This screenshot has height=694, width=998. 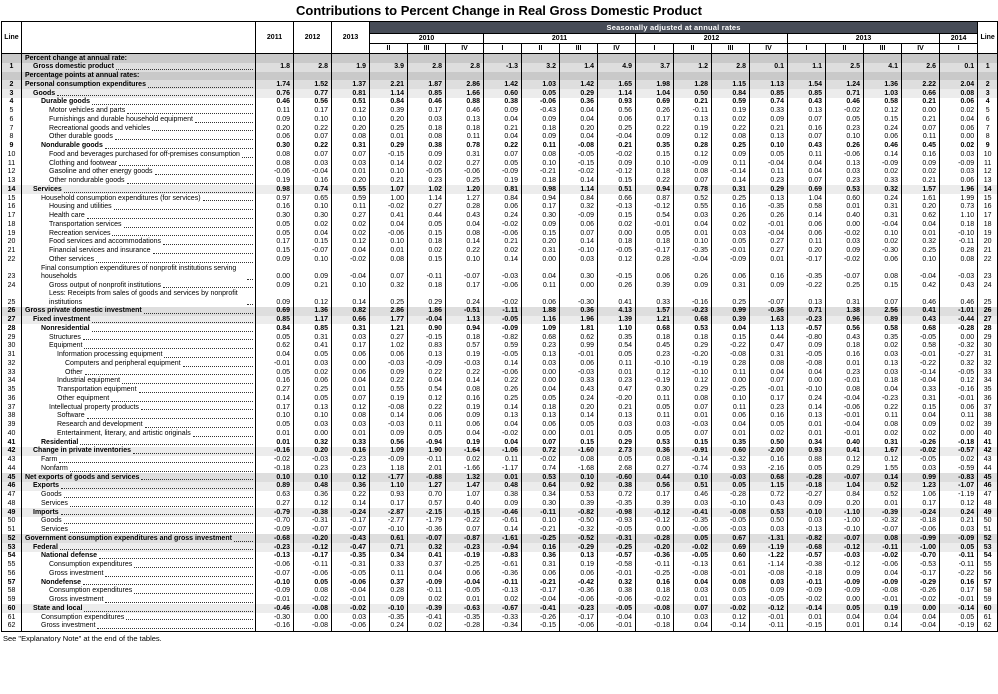 What do you see at coordinates (920, 198) in the screenshot?
I see `value-cell: 1.61` at bounding box center [920, 198].